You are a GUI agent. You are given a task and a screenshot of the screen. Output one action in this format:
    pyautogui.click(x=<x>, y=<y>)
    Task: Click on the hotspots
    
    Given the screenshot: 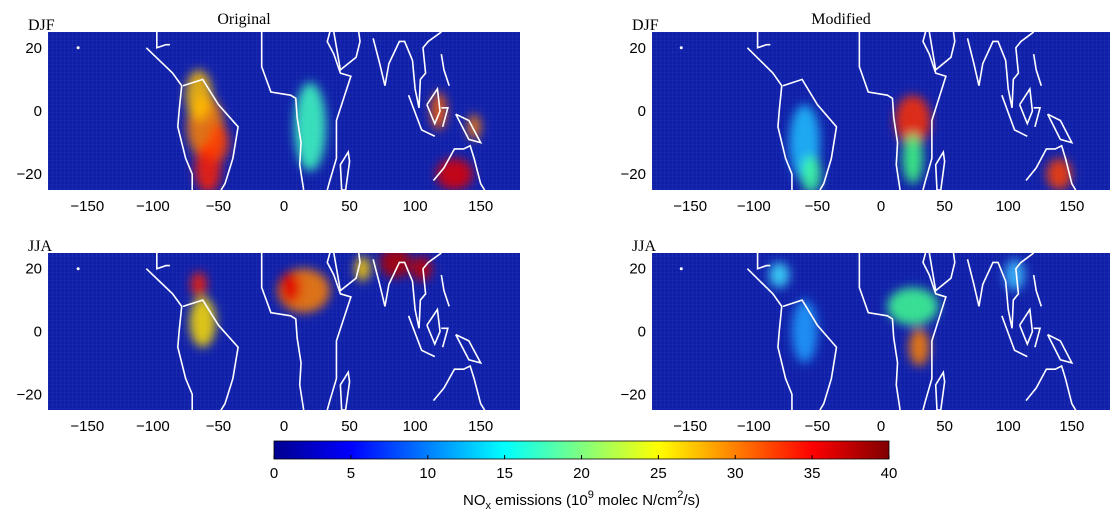 What is the action you would take?
    pyautogui.click(x=930, y=142)
    